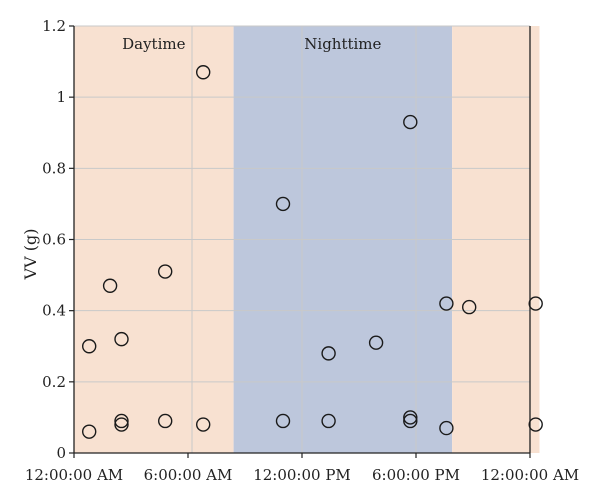  I want to click on x-tick-label-2: 12:00:00 PM, so click(302, 475).